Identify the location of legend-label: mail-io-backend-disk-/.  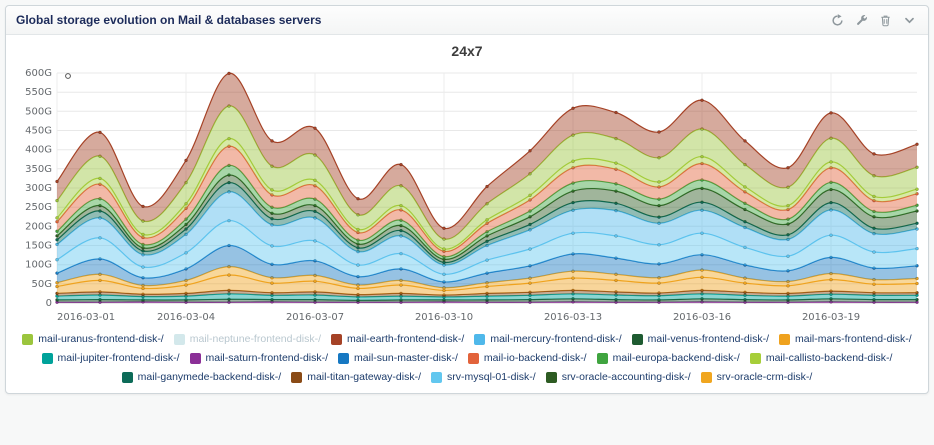
(535, 358).